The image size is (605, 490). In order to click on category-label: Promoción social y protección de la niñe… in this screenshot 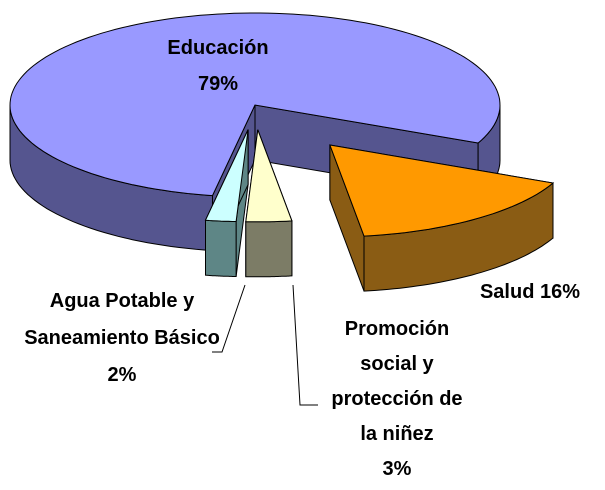, I will do `click(397, 381)`.